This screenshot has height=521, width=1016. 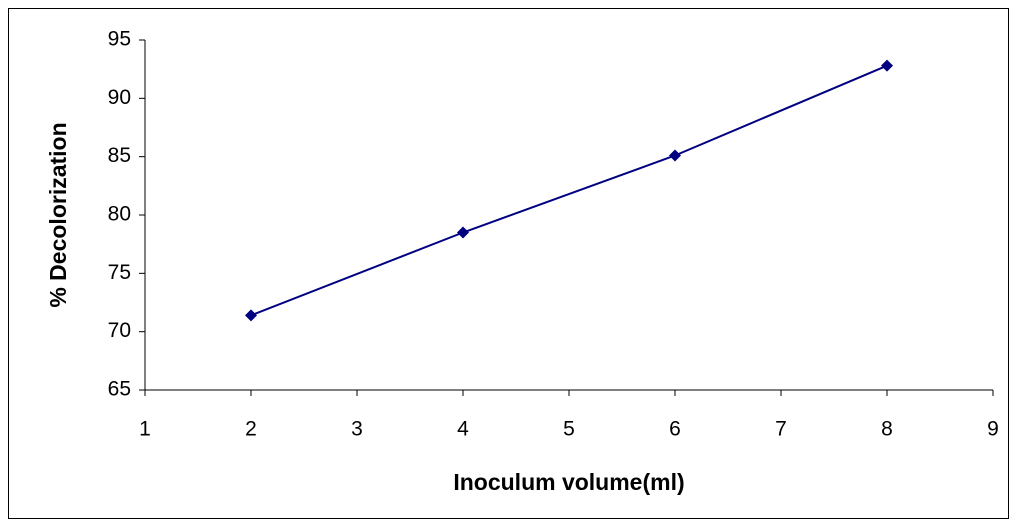 I want to click on y-tick-label: 95, so click(x=119, y=39).